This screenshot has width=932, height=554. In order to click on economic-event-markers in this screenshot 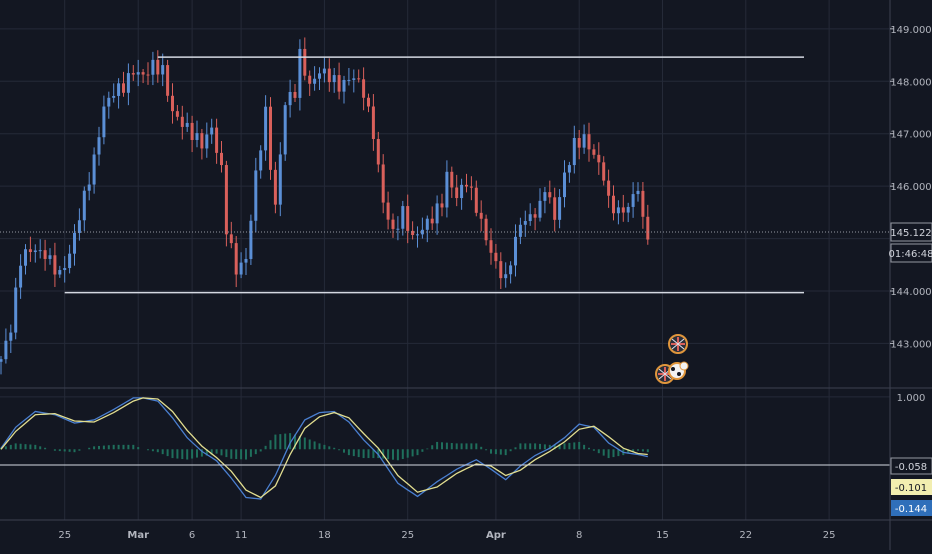, I will do `click(672, 359)`.